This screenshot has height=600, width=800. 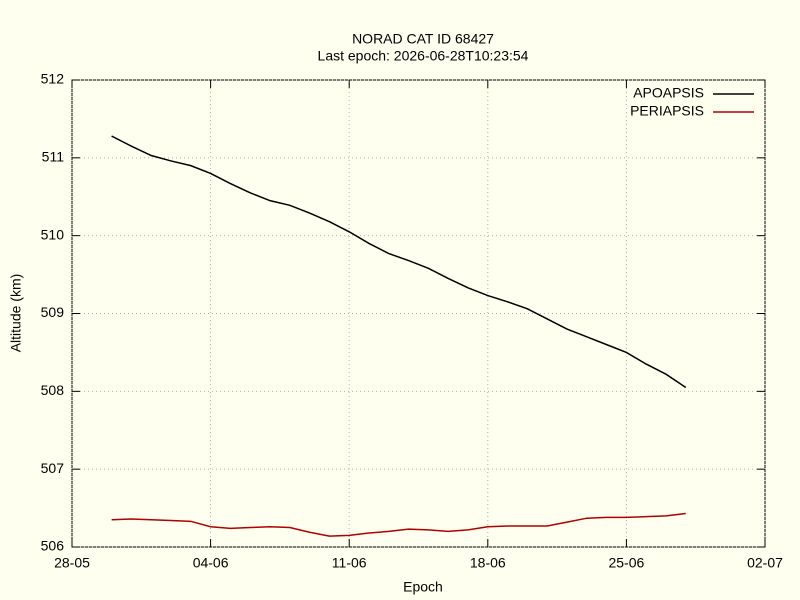 What do you see at coordinates (53, 234) in the screenshot?
I see `y-tick-label: 510` at bounding box center [53, 234].